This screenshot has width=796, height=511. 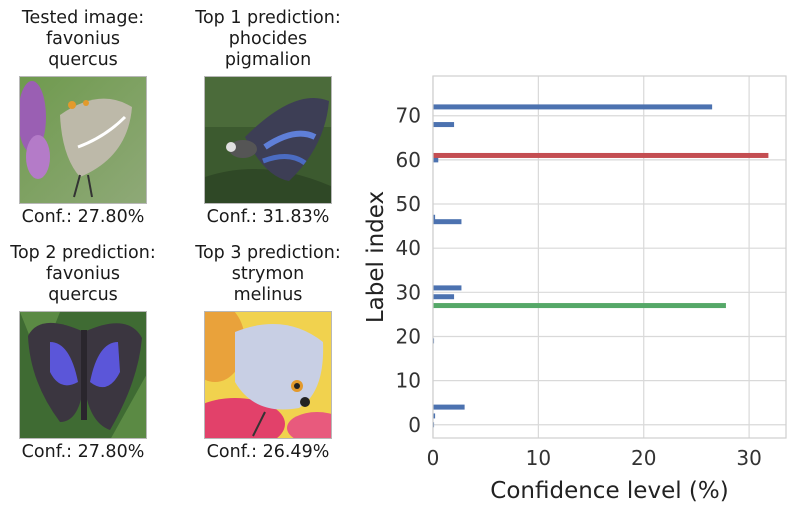 I want to click on conf-top2: Conf.: 27.80%, so click(x=83, y=452).